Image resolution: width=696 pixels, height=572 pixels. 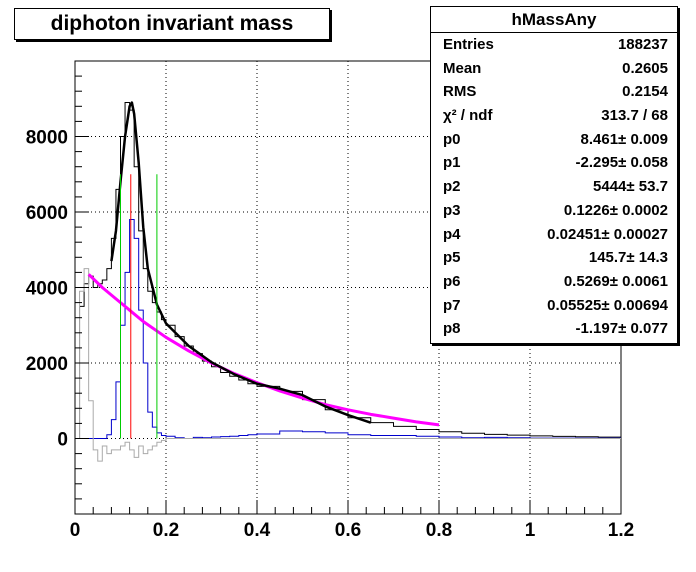 What do you see at coordinates (47, 138) in the screenshot?
I see `y-tick-label: 8000` at bounding box center [47, 138].